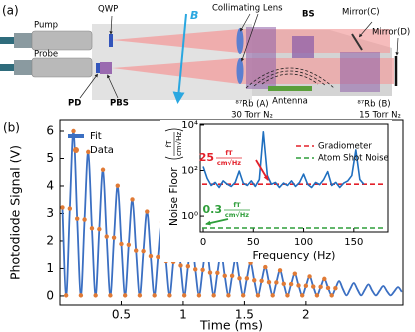 This screenshot has width=415, height=332. Describe the element at coordinates (50, 240) in the screenshot. I see `y-tick-label: 2` at that location.